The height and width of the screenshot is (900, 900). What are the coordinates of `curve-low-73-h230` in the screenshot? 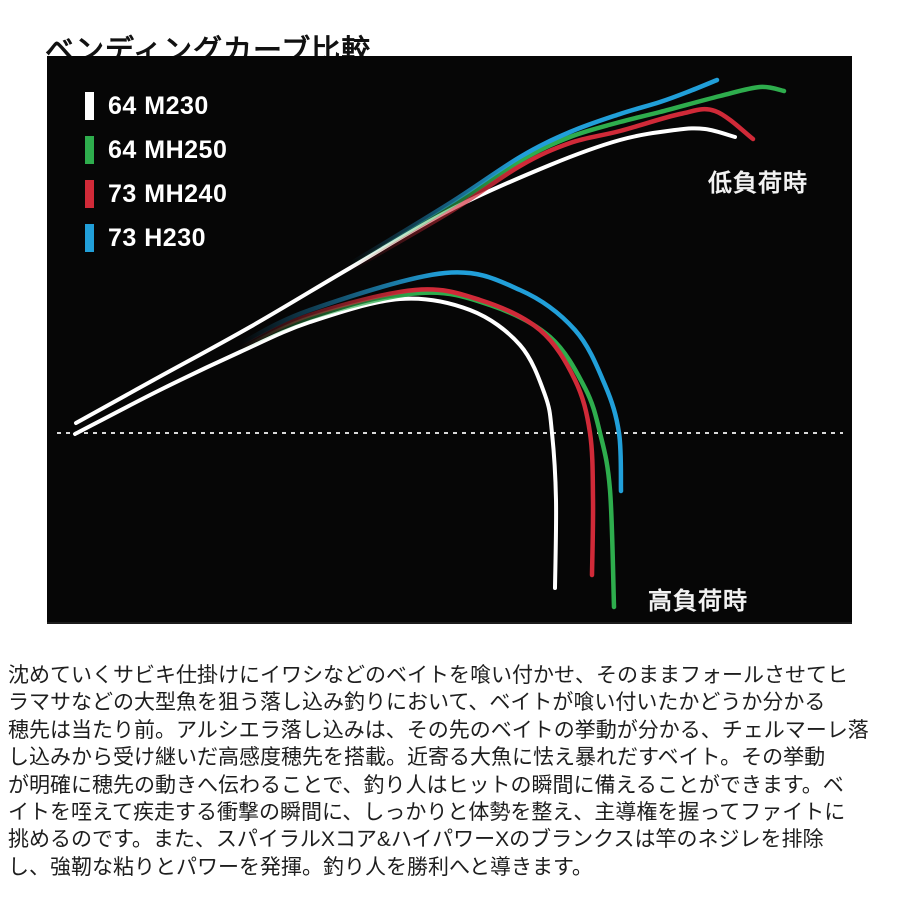 It's located at (533, 172).